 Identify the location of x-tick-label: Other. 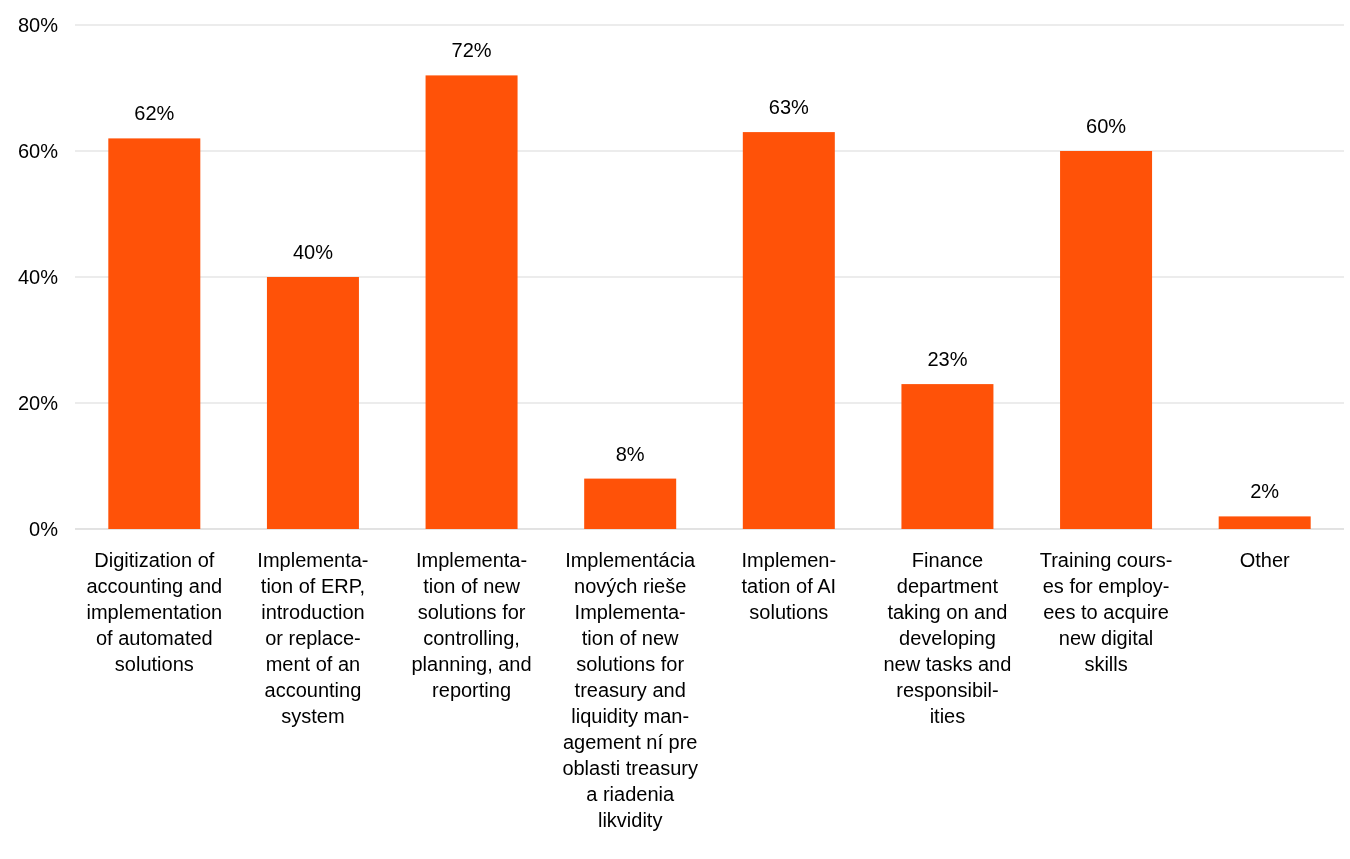
(1265, 560).